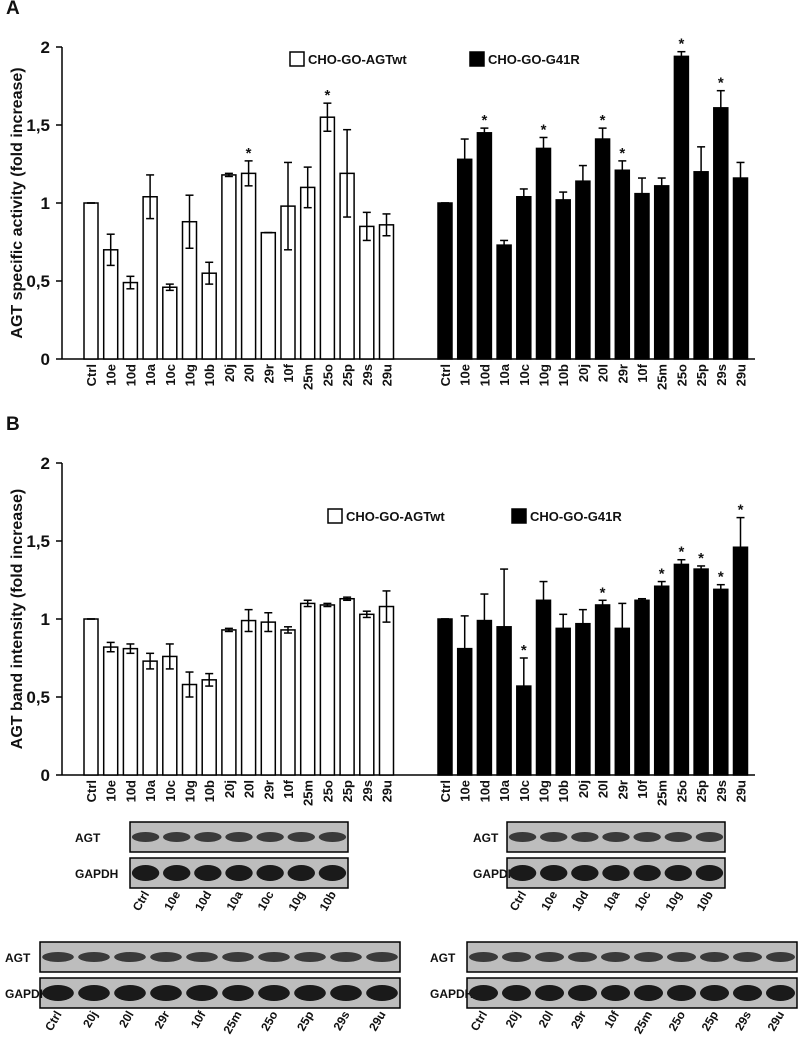 The image size is (800, 1041). I want to click on legend-label: CHO-GO-AGTwt, so click(395, 516).